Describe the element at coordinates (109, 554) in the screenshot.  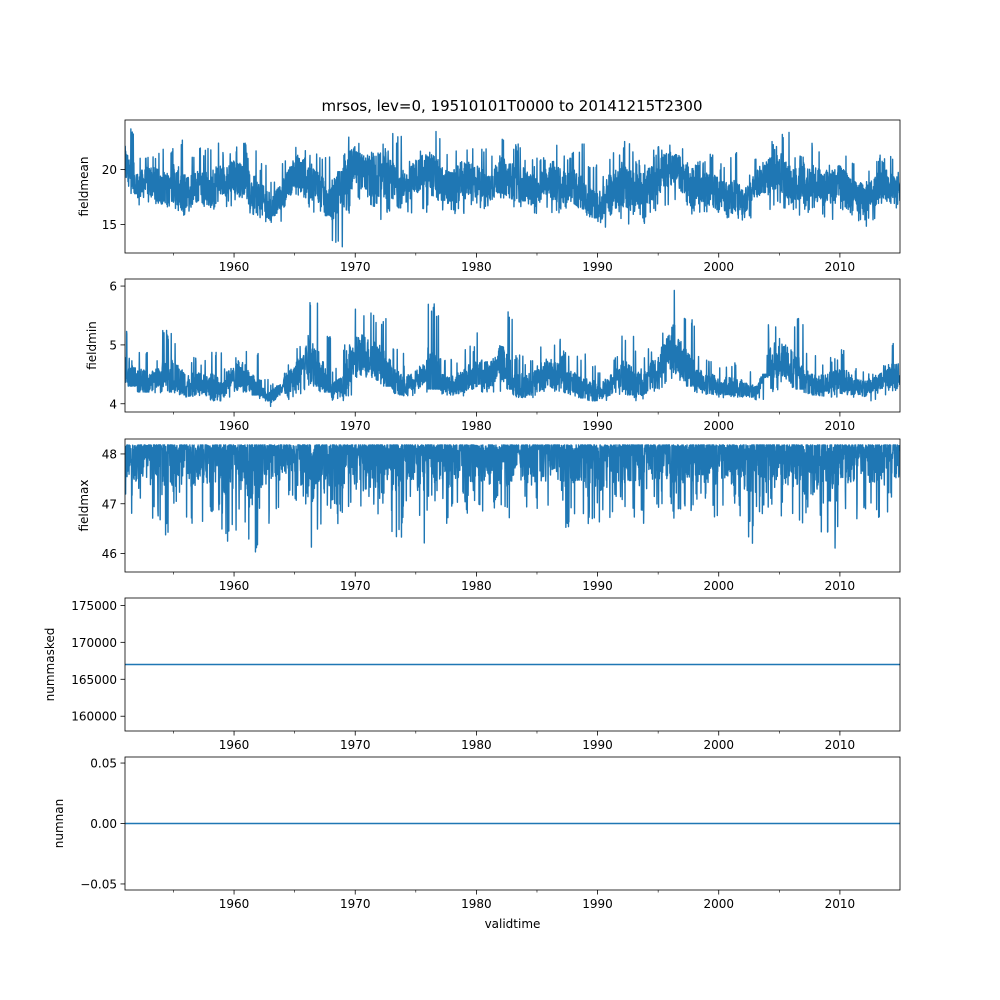
I see `y-tick-label: 46` at that location.